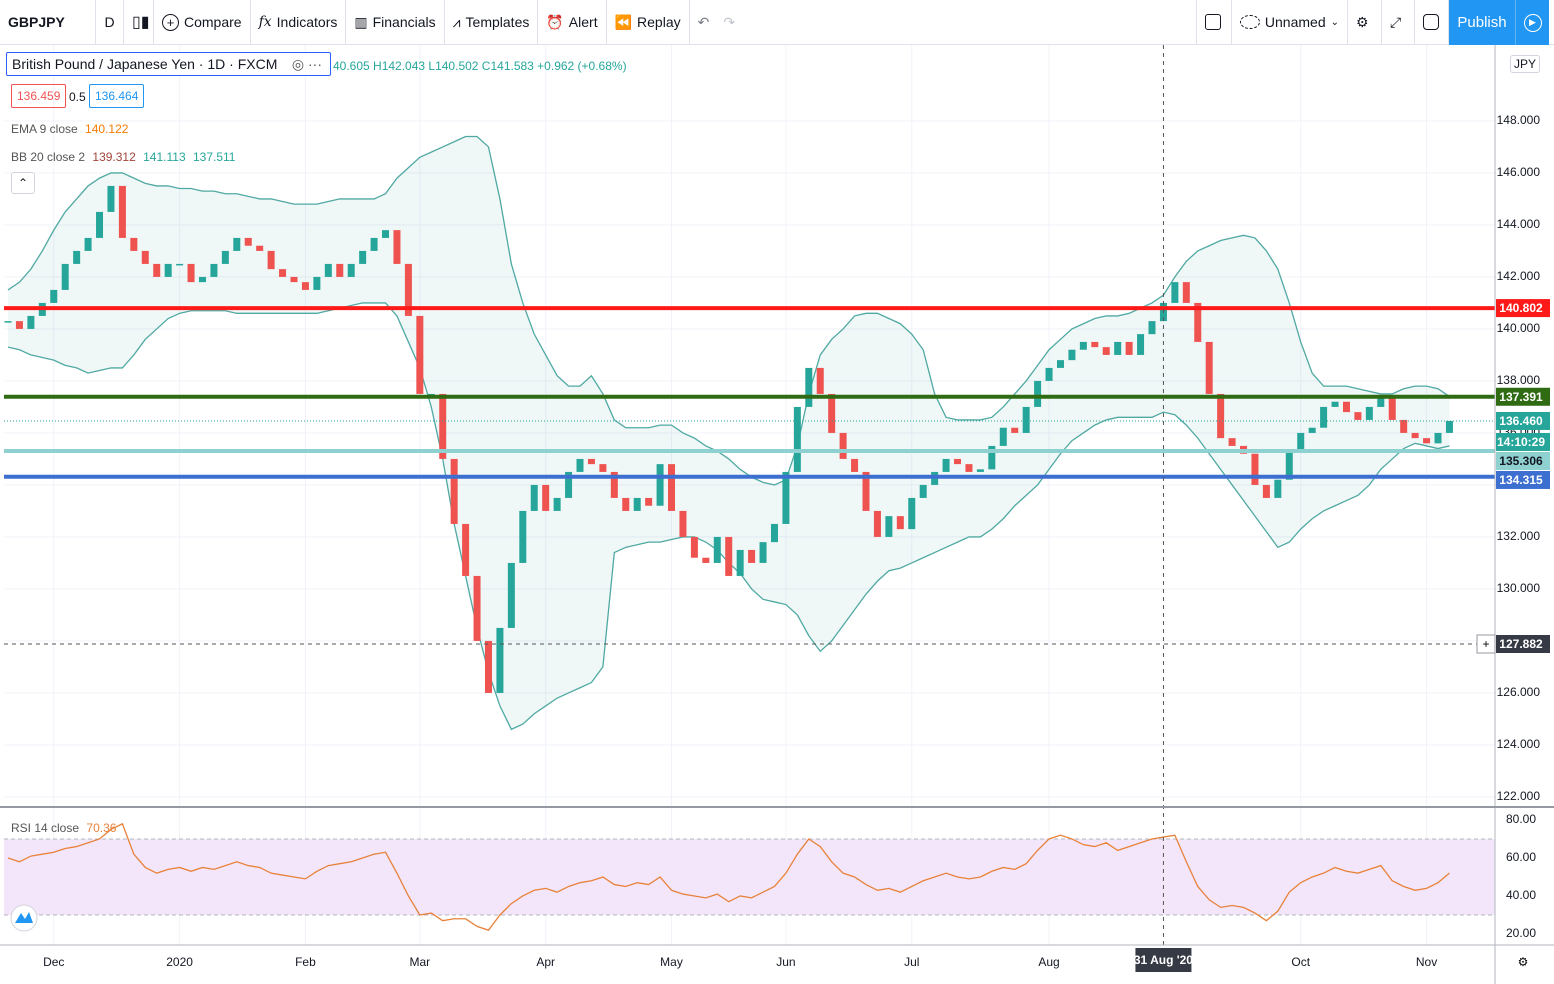 The image size is (1554, 984). I want to click on currency: JPY, so click(1525, 64).